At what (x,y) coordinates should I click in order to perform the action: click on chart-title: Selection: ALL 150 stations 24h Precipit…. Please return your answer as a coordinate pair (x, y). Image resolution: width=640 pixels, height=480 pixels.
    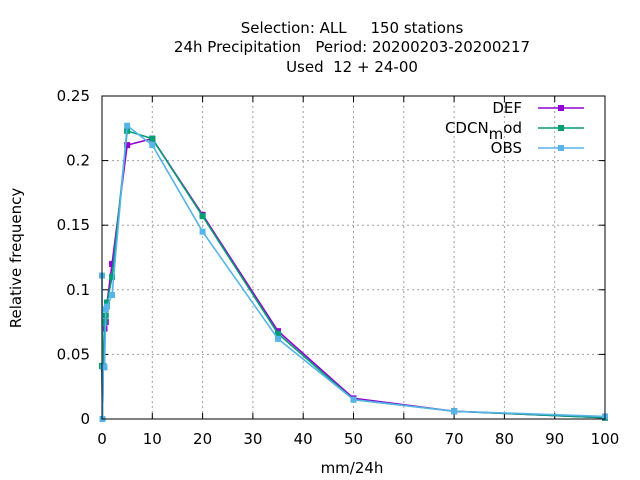
    Looking at the image, I should click on (352, 47).